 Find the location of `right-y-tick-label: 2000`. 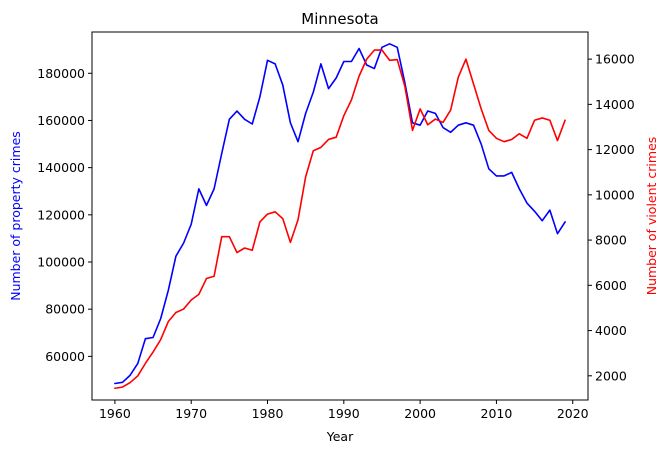

right-y-tick-label: 2000 is located at coordinates (611, 375).